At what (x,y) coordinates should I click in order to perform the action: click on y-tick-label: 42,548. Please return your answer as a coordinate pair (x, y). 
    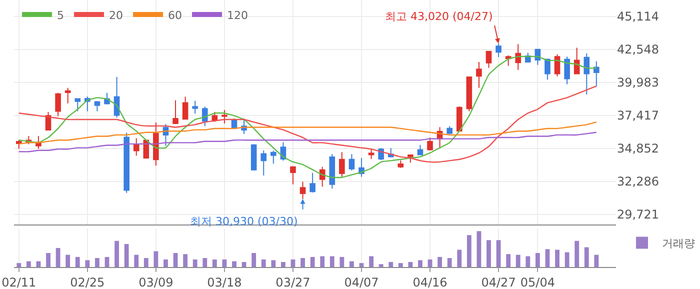
    Looking at the image, I should click on (638, 49).